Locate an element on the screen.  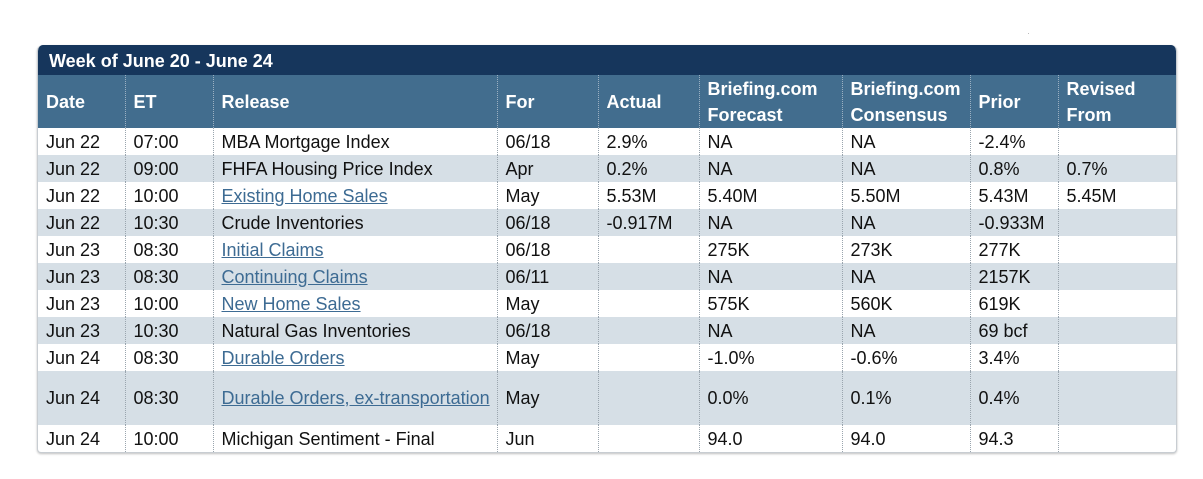
cell-prior: 0.4% is located at coordinates (1014, 398).